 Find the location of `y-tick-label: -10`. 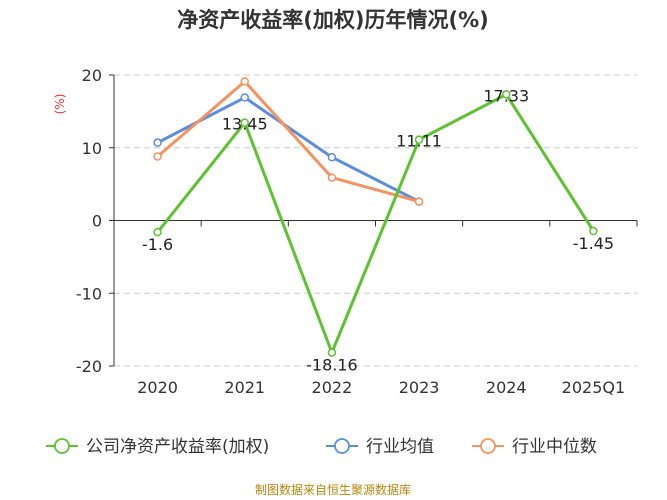

y-tick-label: -10 is located at coordinates (89, 293).